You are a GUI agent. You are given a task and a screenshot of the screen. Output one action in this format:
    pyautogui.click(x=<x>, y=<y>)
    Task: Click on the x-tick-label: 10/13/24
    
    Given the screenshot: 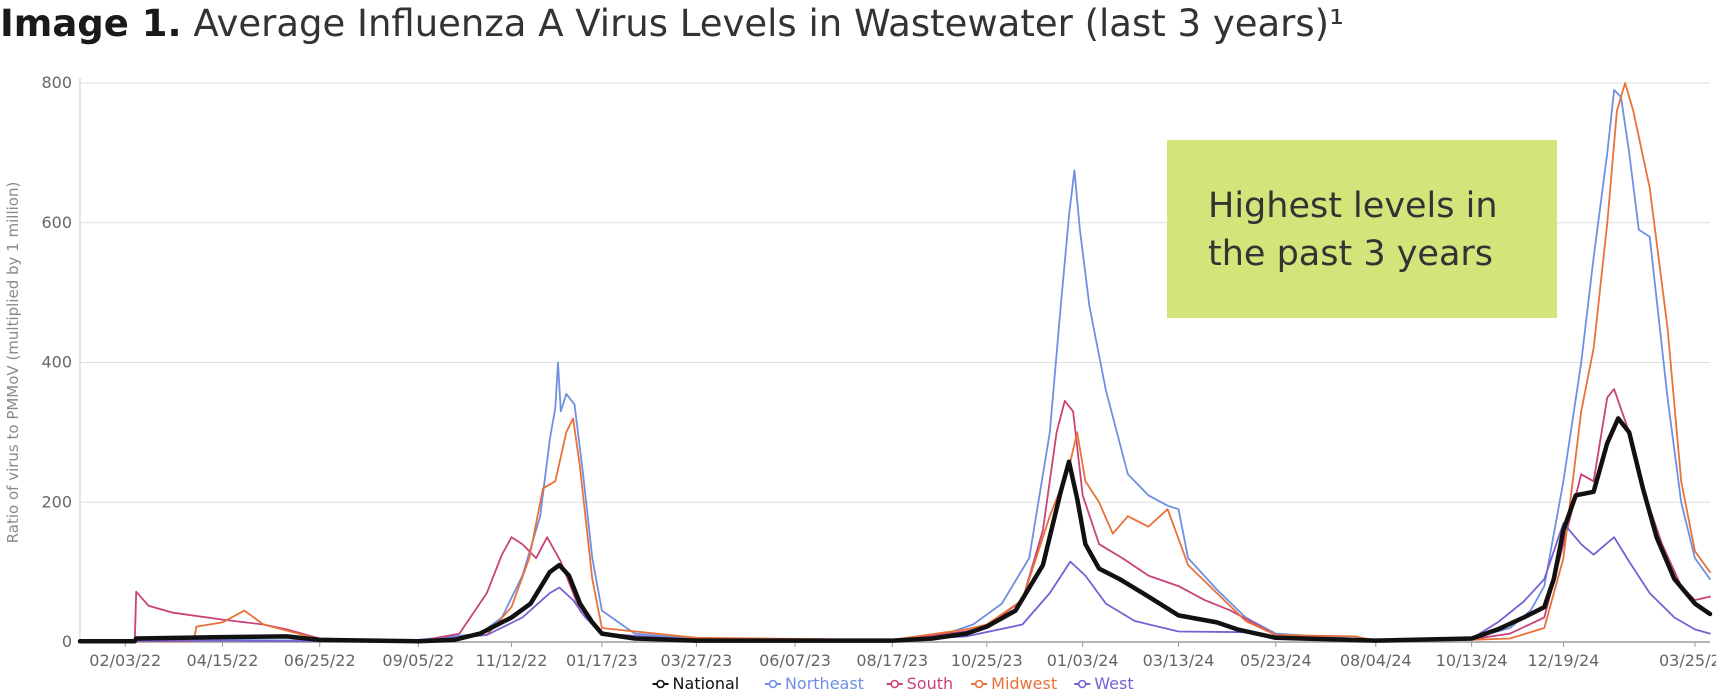 What is the action you would take?
    pyautogui.click(x=1472, y=660)
    